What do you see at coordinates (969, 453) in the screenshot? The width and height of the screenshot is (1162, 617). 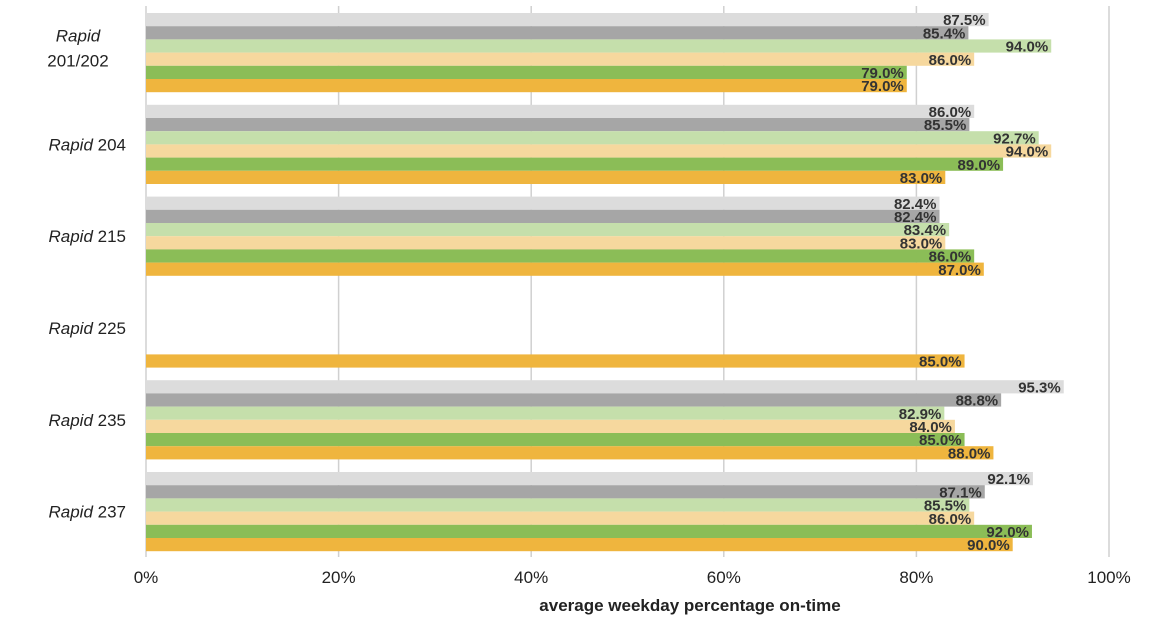 I see `data-label: 88.0%` at bounding box center [969, 453].